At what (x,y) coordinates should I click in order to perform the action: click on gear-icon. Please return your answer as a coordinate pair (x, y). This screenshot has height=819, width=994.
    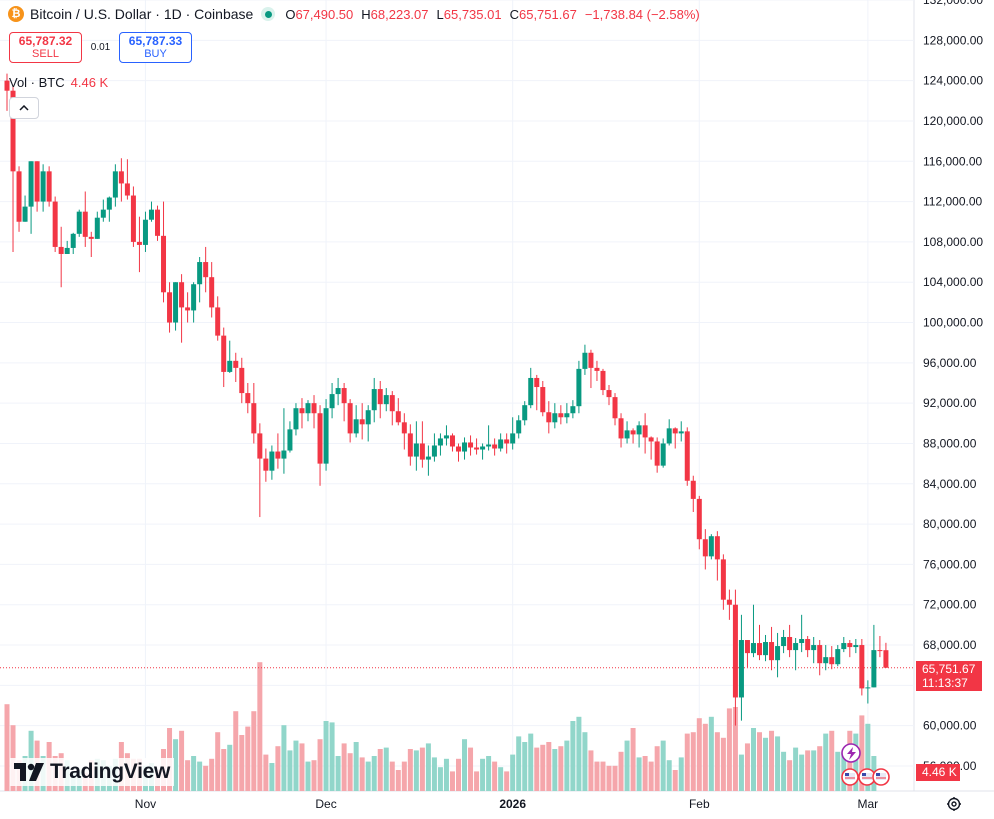
    Looking at the image, I should click on (954, 804).